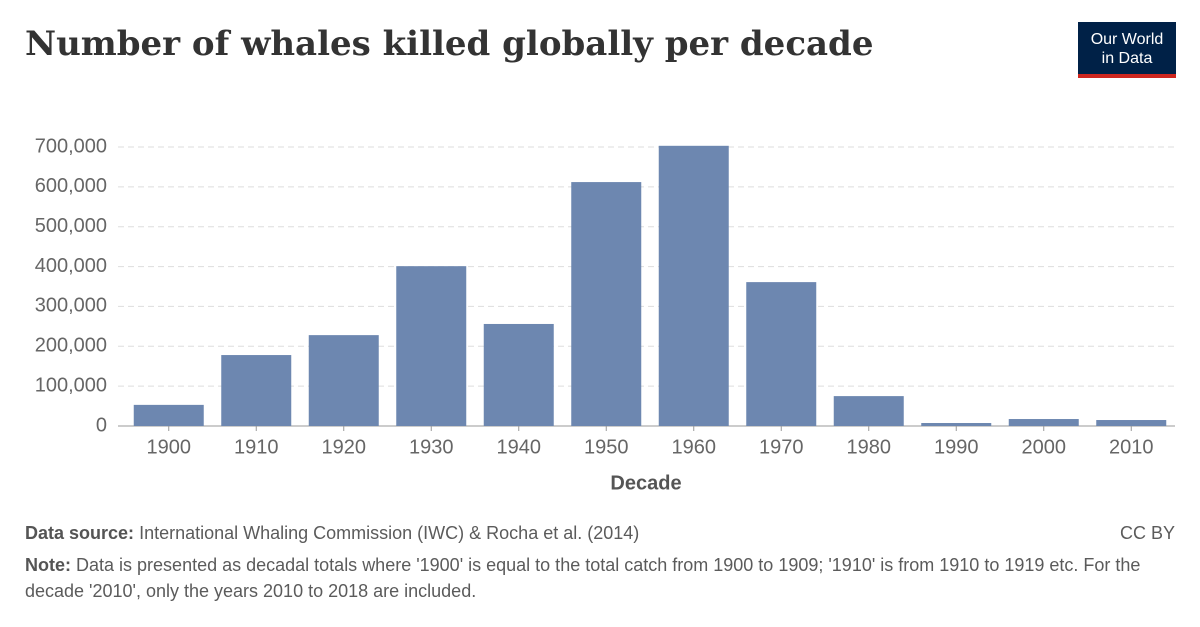 The width and height of the screenshot is (1200, 627). Describe the element at coordinates (169, 447) in the screenshot. I see `x-tick-label: 1900` at that location.